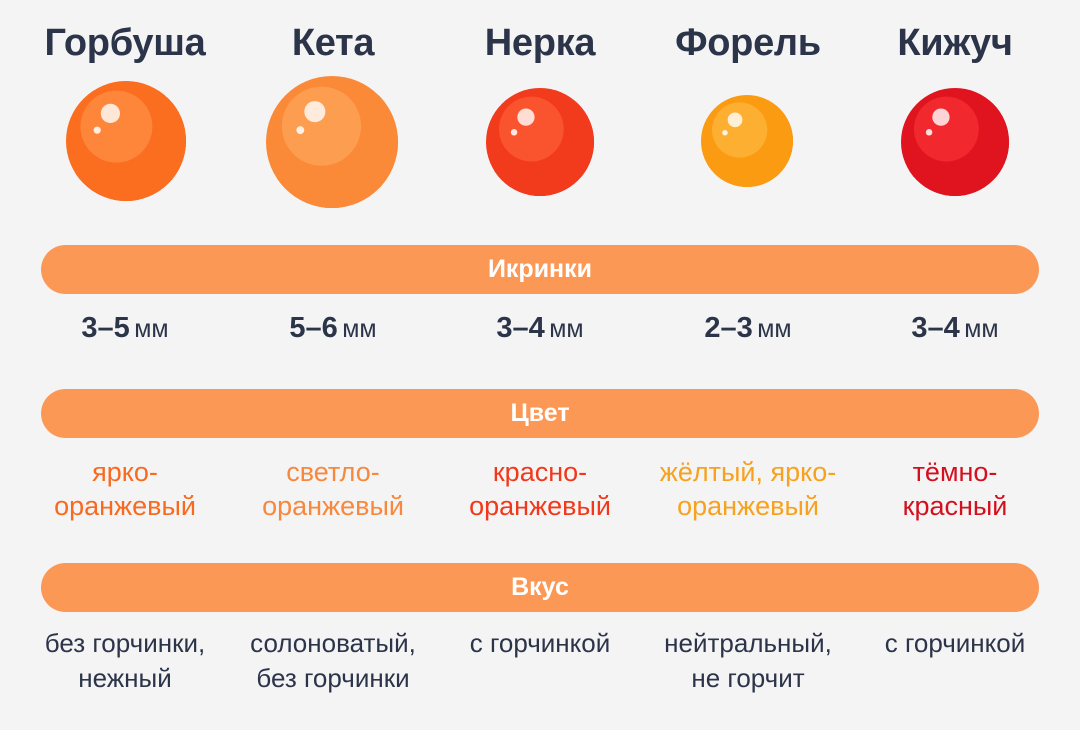 The image size is (1080, 730). I want to click on size-gorbusha: 3–5 мм, so click(125, 330).